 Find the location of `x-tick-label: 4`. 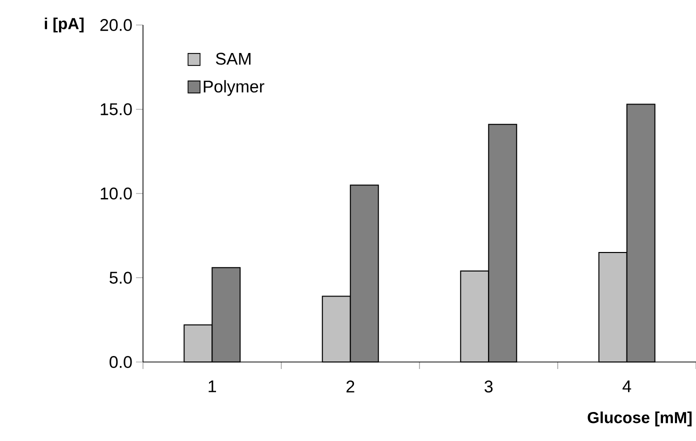

x-tick-label: 4 is located at coordinates (627, 386).